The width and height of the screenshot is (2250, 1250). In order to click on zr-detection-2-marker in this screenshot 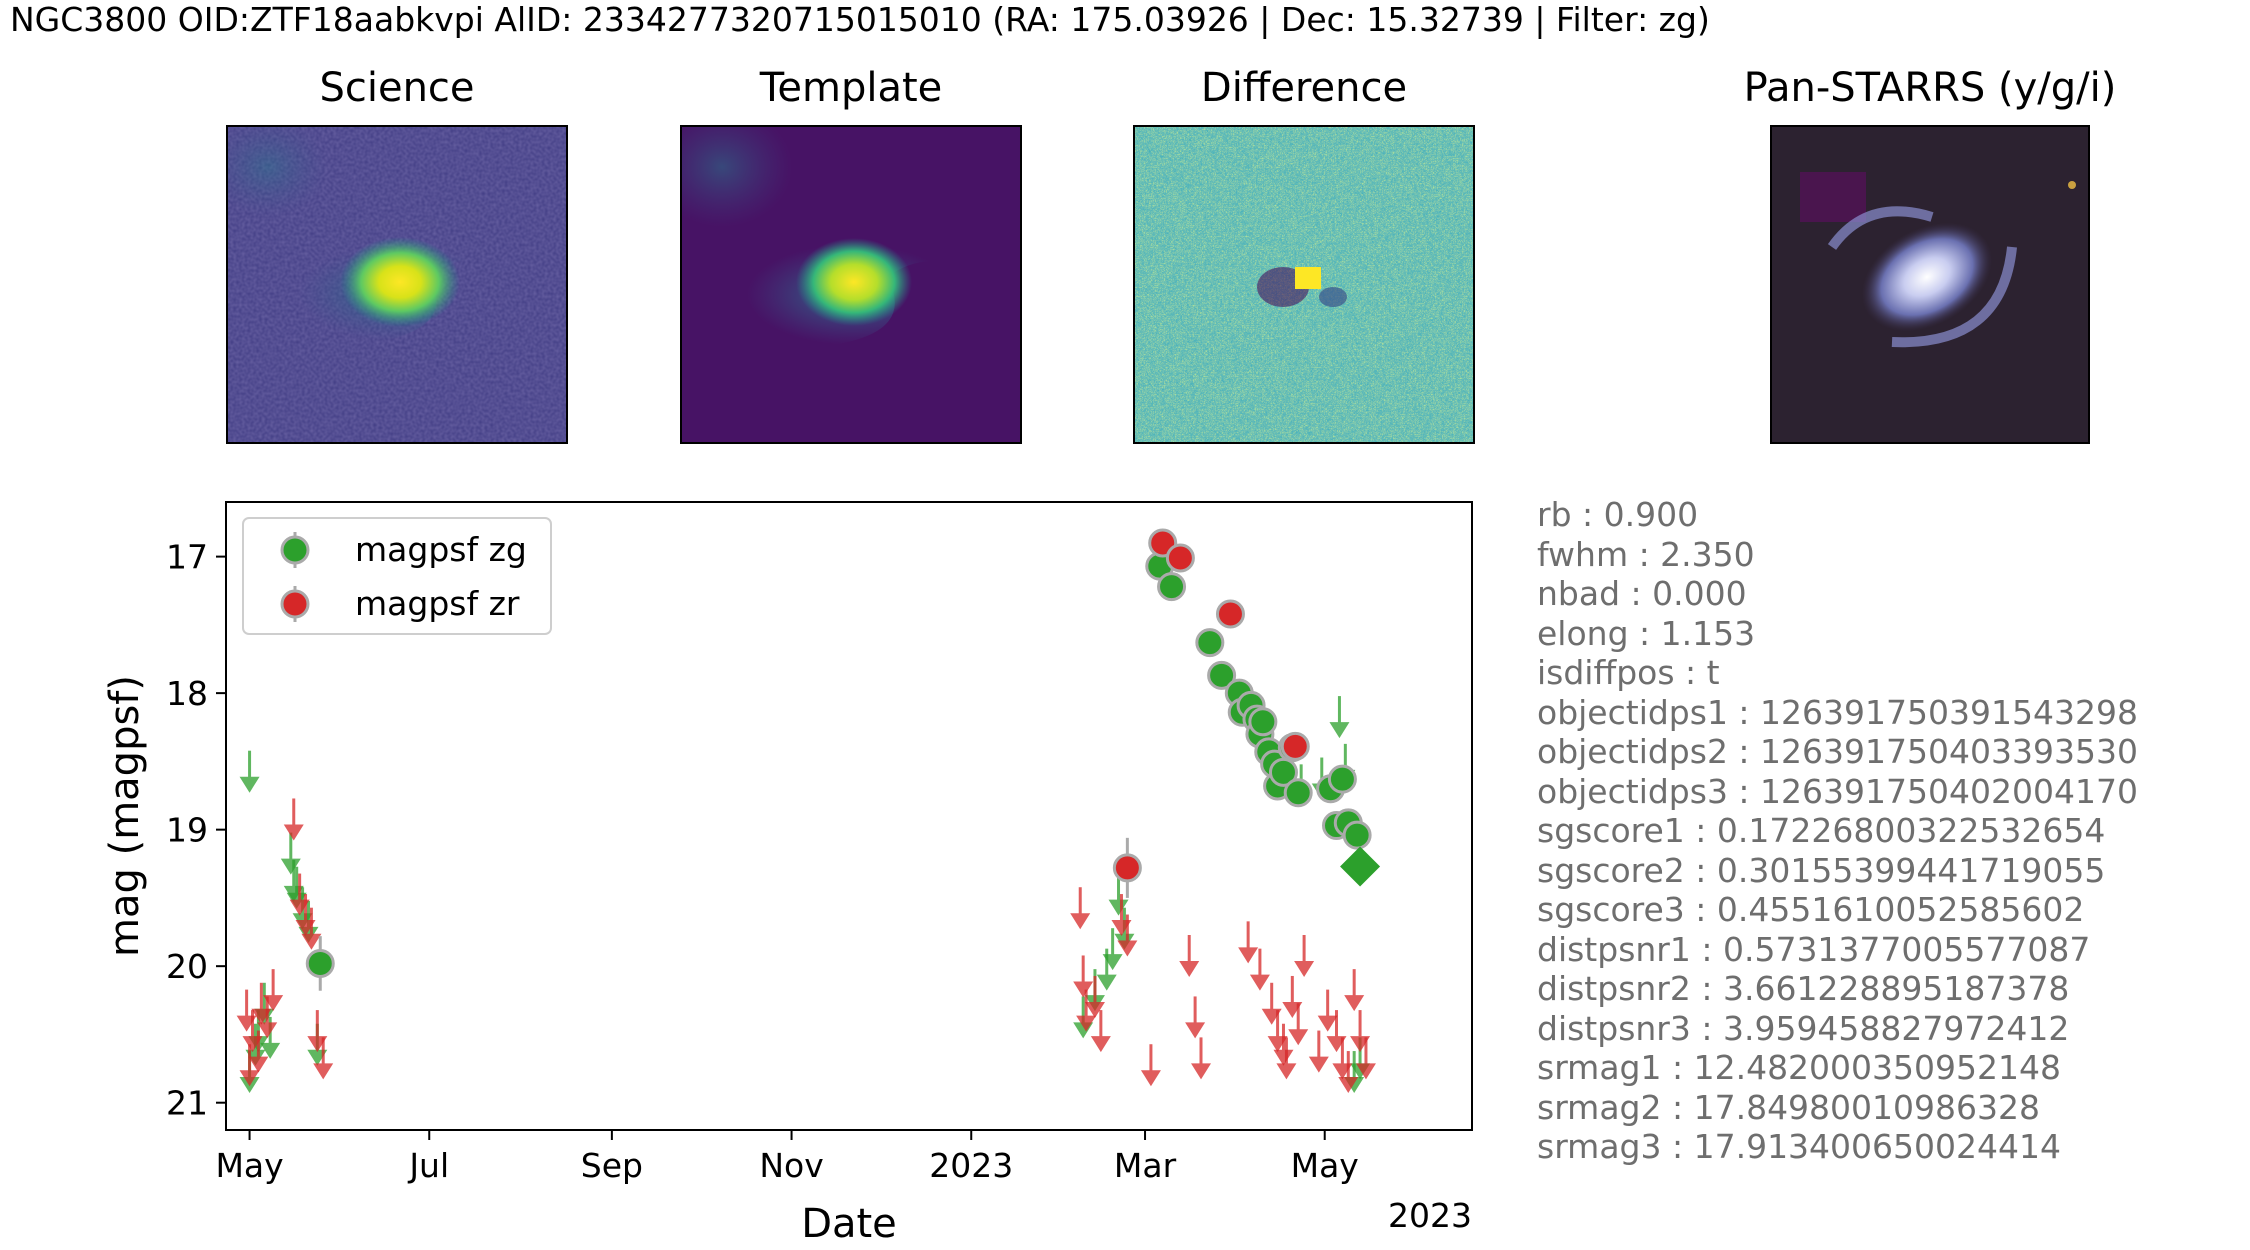, I will do `click(1180, 558)`.